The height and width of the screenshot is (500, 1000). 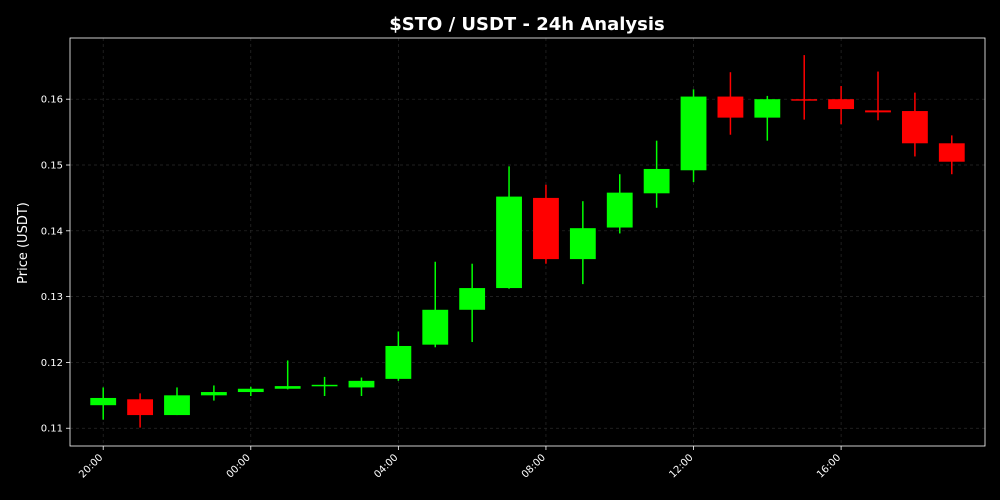 I want to click on y-tick-label: 0.13, so click(x=52, y=297).